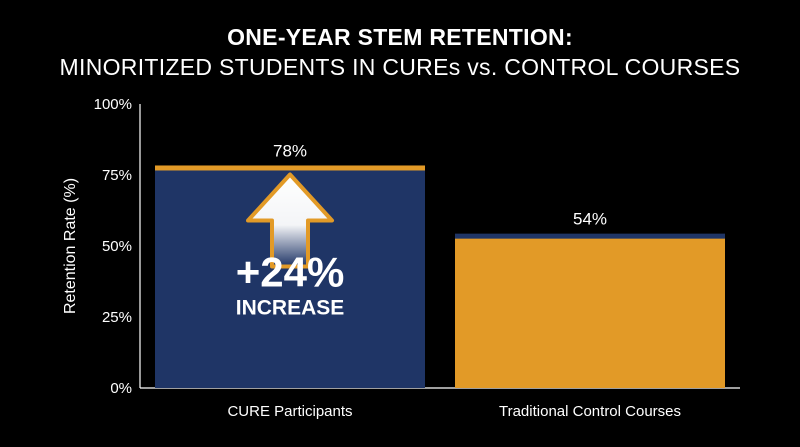  I want to click on data-label: 54%, so click(590, 219).